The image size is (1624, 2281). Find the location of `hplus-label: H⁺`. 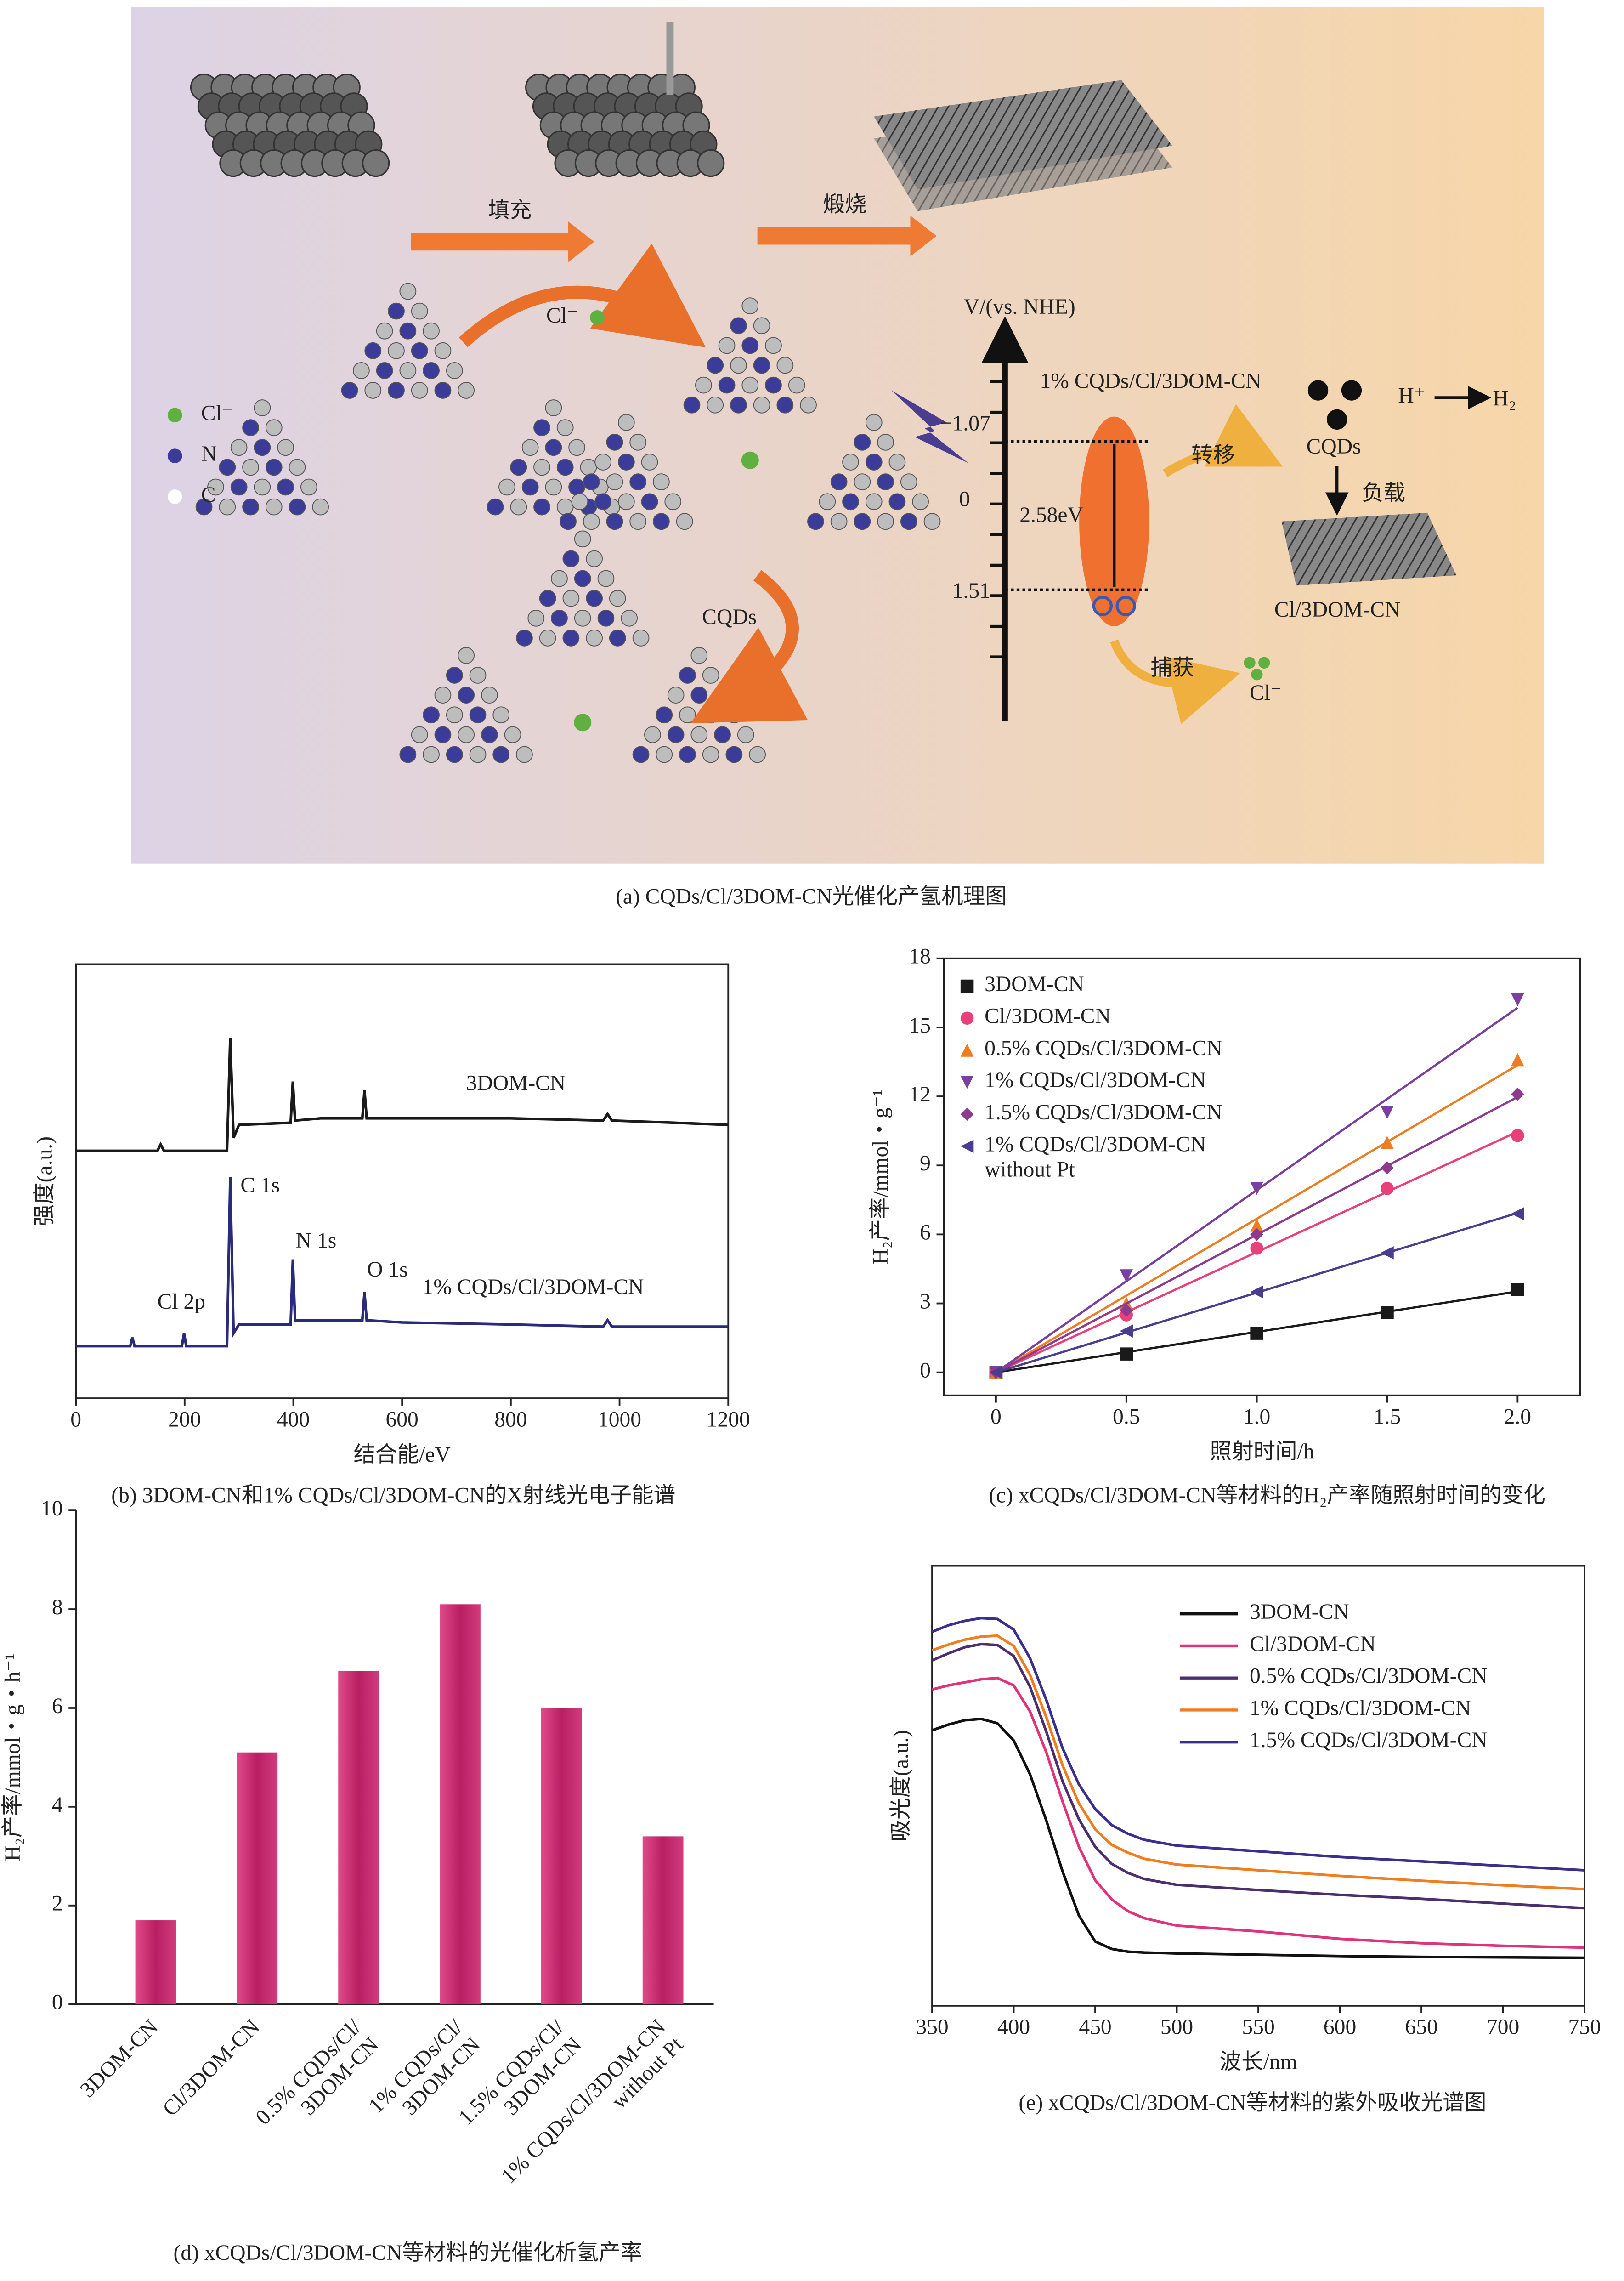

hplus-label: H⁺ is located at coordinates (1412, 396).